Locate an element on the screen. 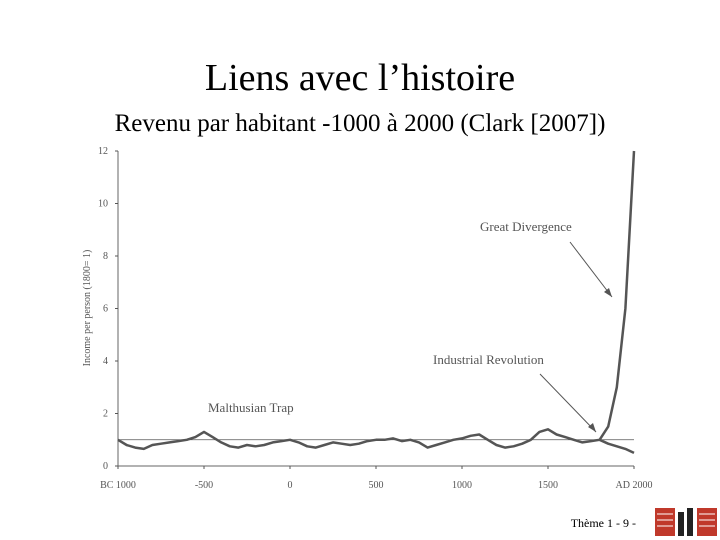 The width and height of the screenshot is (720, 540). x-tick-label: 1500 is located at coordinates (548, 485).